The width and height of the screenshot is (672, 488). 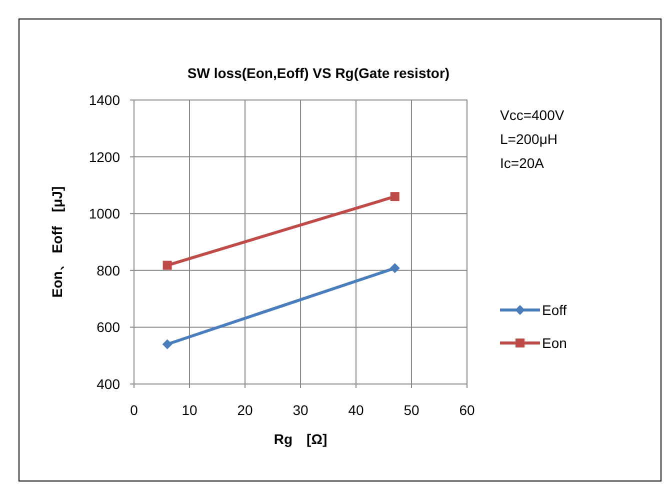 What do you see at coordinates (57, 242) in the screenshot?
I see `y-axis-title: Eon、 Eoff [μJ]` at bounding box center [57, 242].